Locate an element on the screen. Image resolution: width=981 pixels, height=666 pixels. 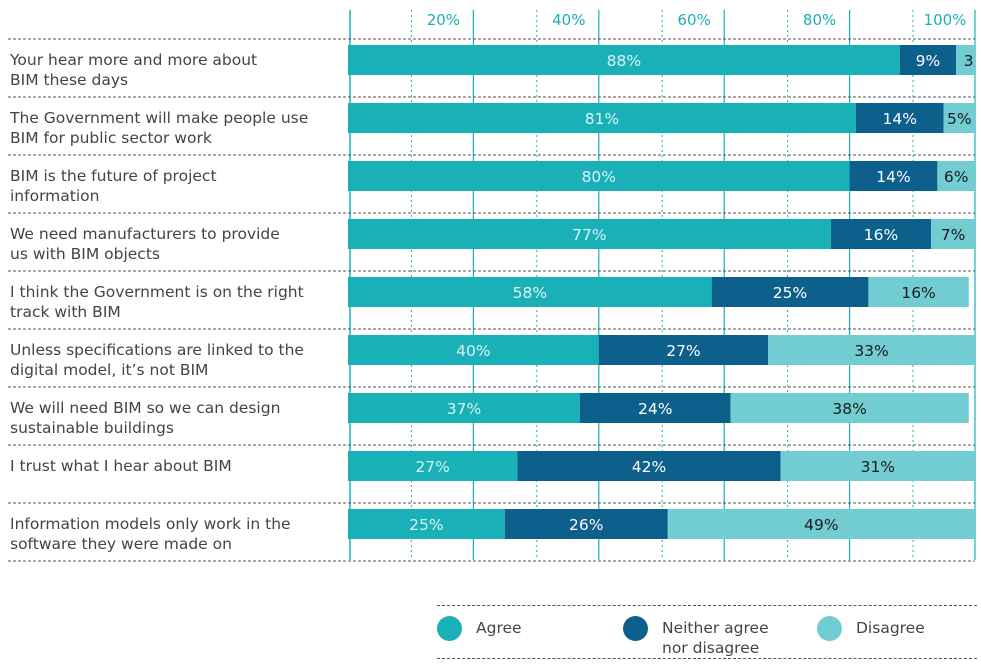
statement-label: BIM these days is located at coordinates (69, 80).